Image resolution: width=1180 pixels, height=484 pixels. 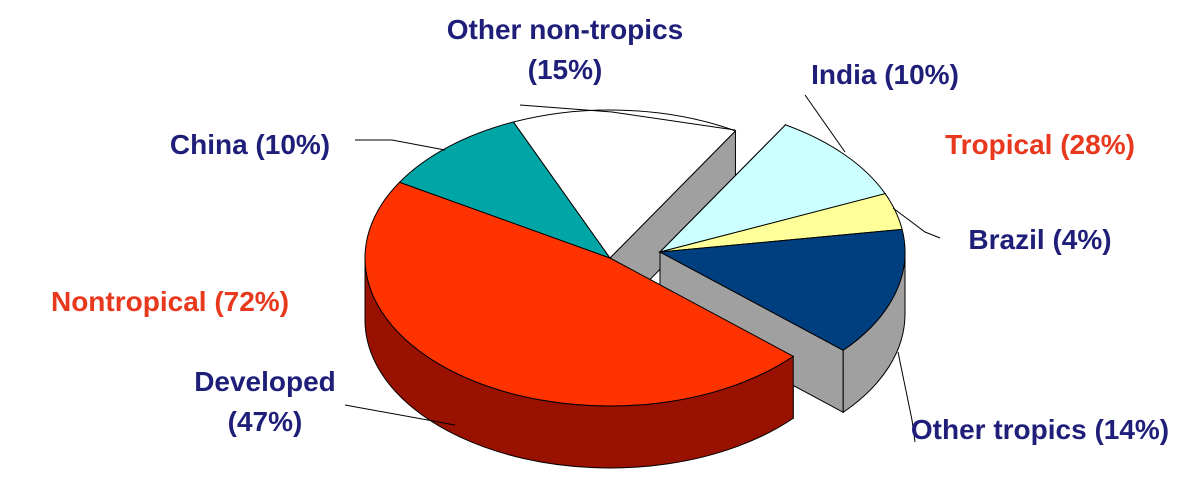 What do you see at coordinates (265, 401) in the screenshot?
I see `slice-label: Developed (47%)` at bounding box center [265, 401].